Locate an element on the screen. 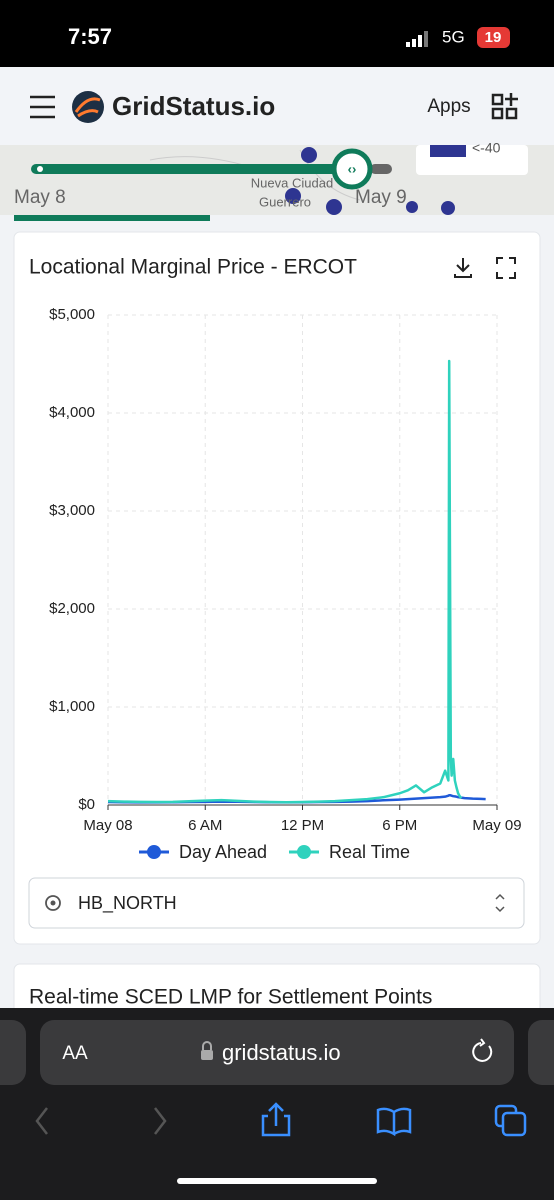  status-bar is located at coordinates (277, 33).